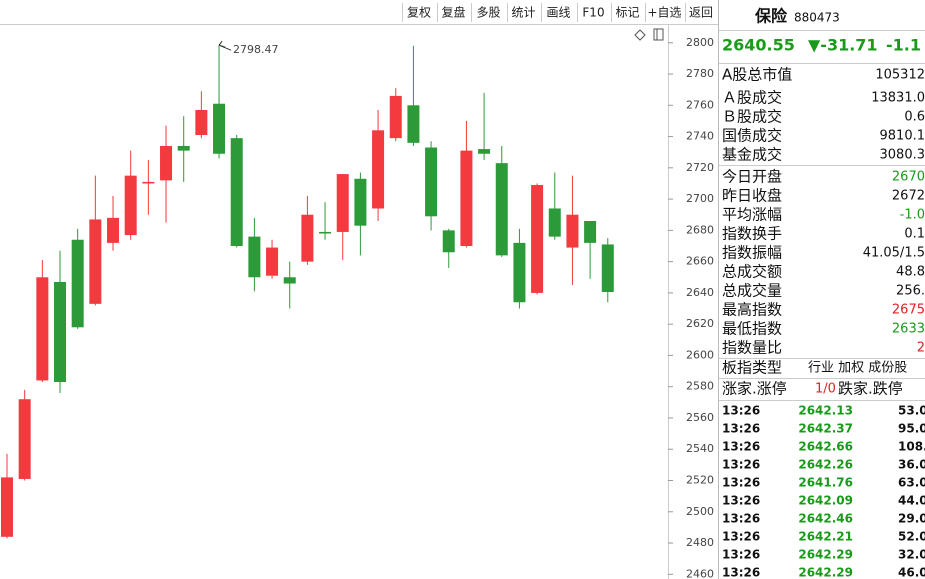 The width and height of the screenshot is (925, 579). What do you see at coordinates (752, 234) in the screenshot?
I see `stat-label: 指数换手` at bounding box center [752, 234].